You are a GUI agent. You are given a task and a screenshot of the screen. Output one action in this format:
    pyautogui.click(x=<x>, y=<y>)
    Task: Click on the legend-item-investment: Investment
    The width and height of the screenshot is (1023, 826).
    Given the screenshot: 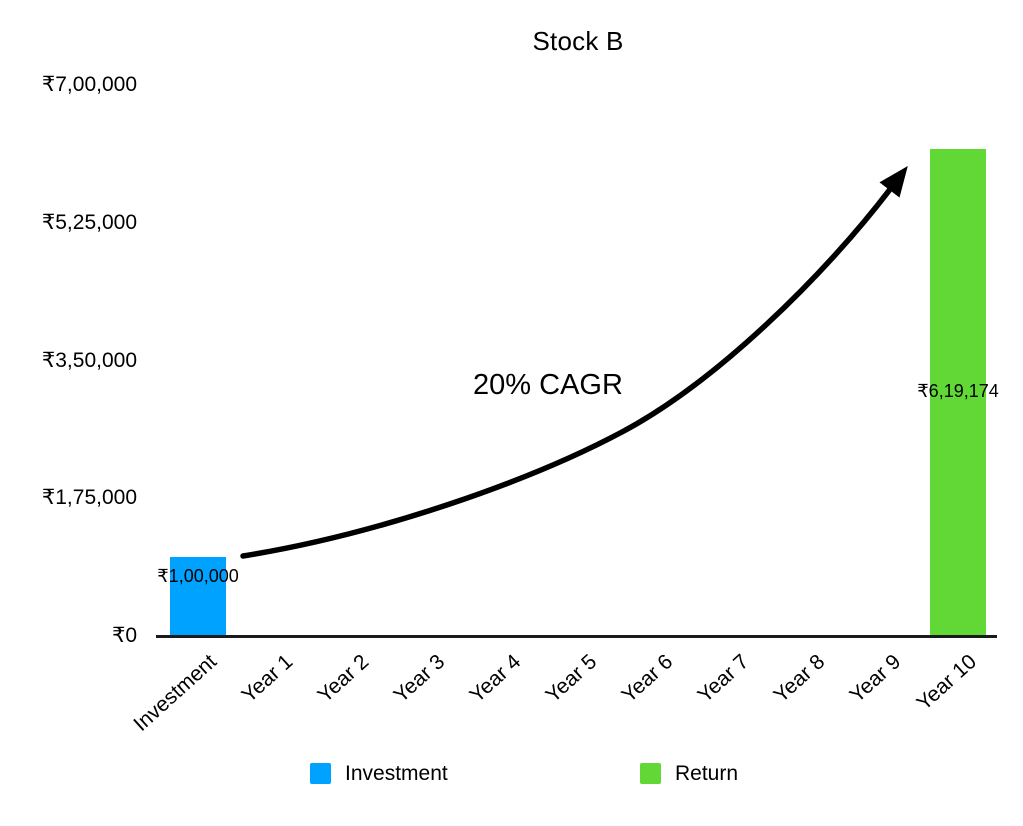 What is the action you would take?
    pyautogui.click(x=379, y=773)
    